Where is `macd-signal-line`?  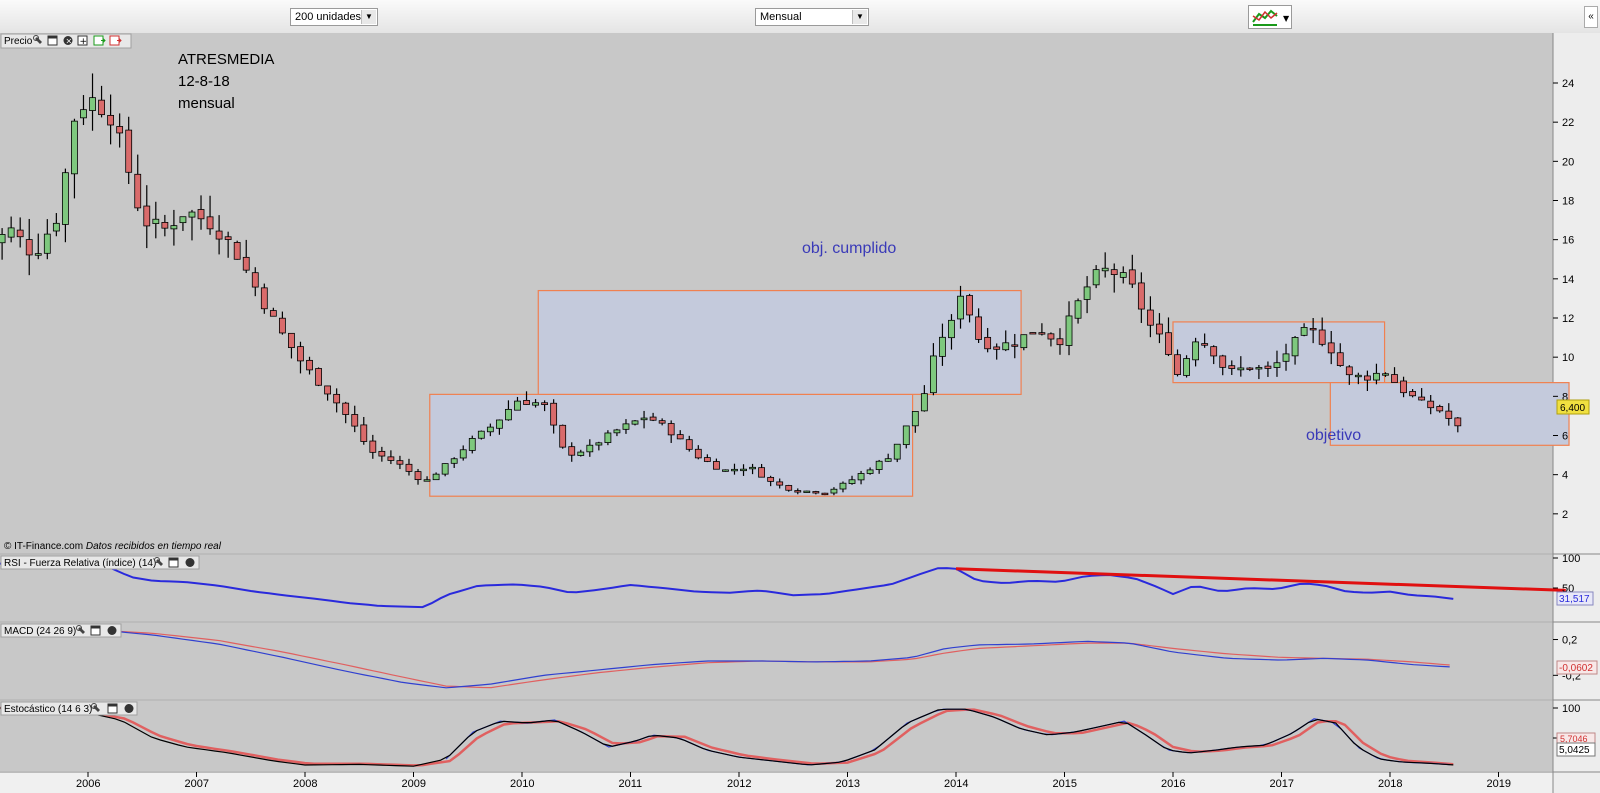 macd-signal-line is located at coordinates (731, 658).